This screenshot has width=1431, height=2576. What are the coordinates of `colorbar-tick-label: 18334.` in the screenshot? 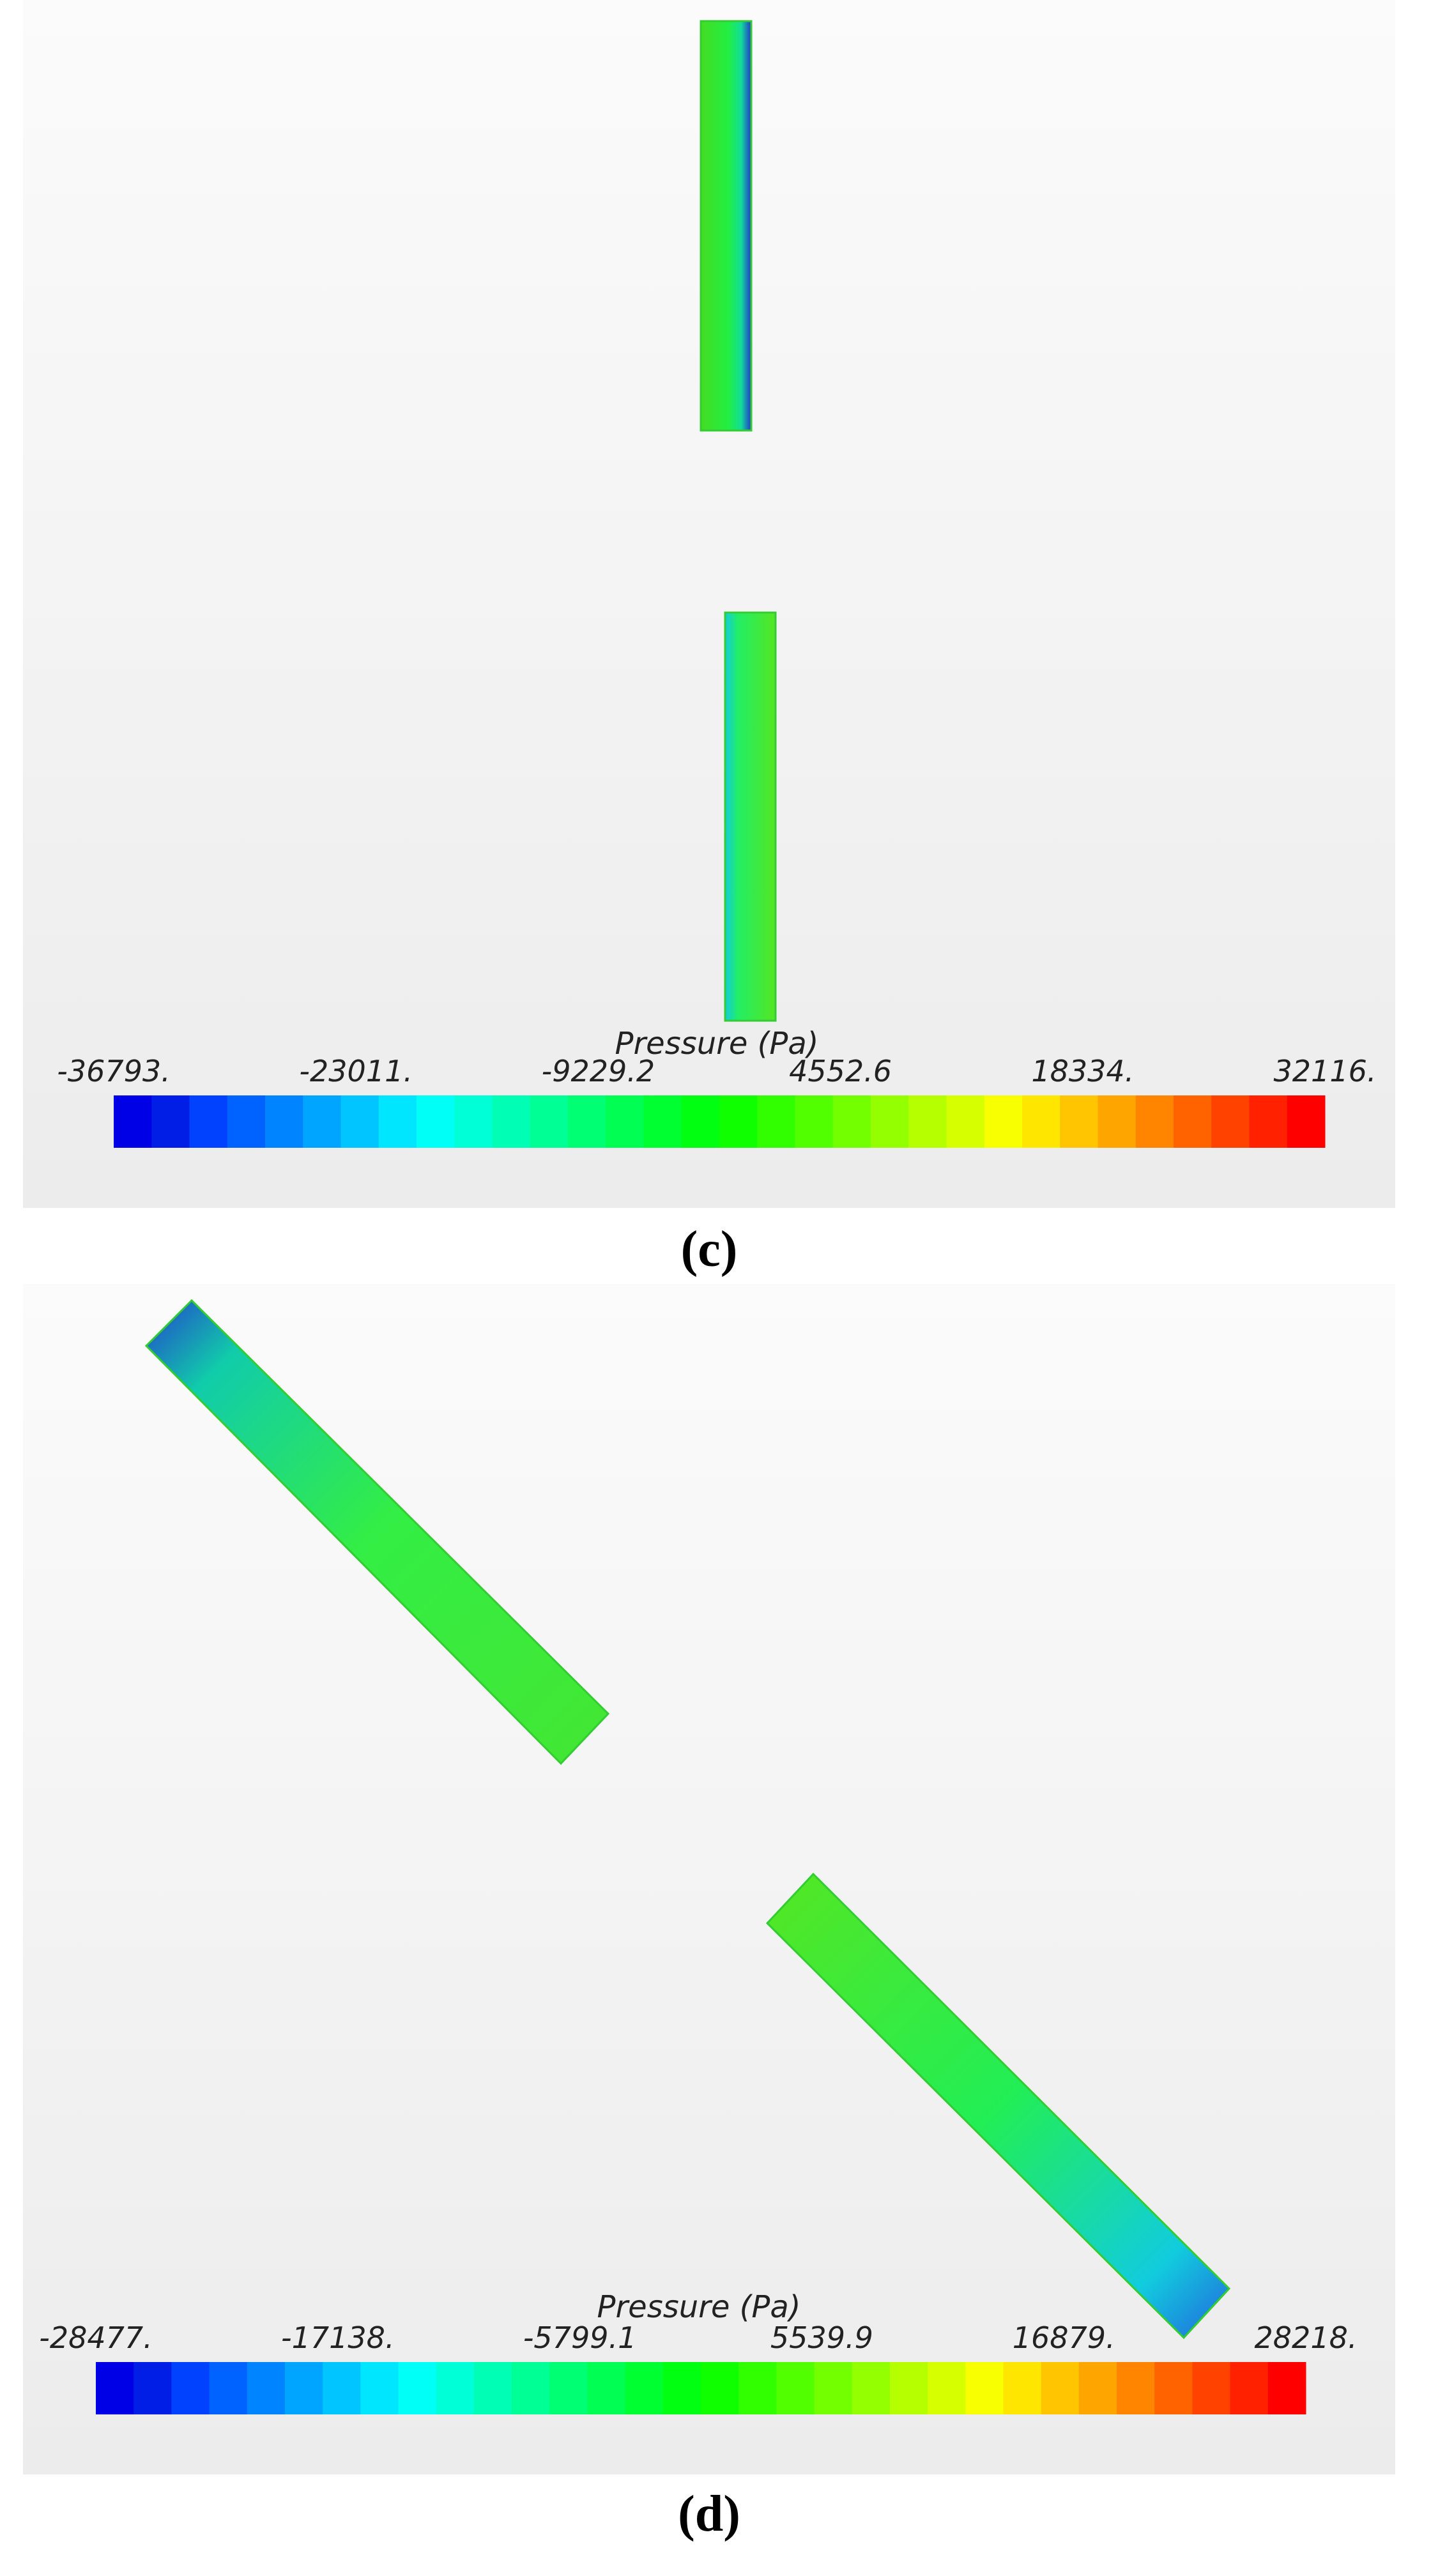 It's located at (1082, 1071).